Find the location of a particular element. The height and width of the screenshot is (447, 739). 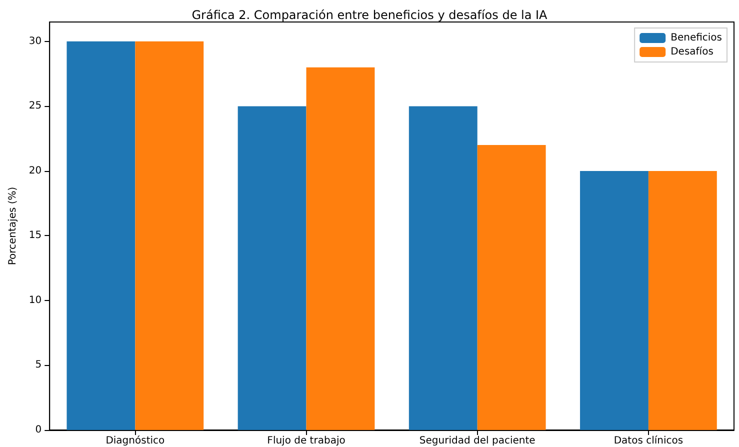

y-axis-title: Porcentajes (%) is located at coordinates (13, 226).